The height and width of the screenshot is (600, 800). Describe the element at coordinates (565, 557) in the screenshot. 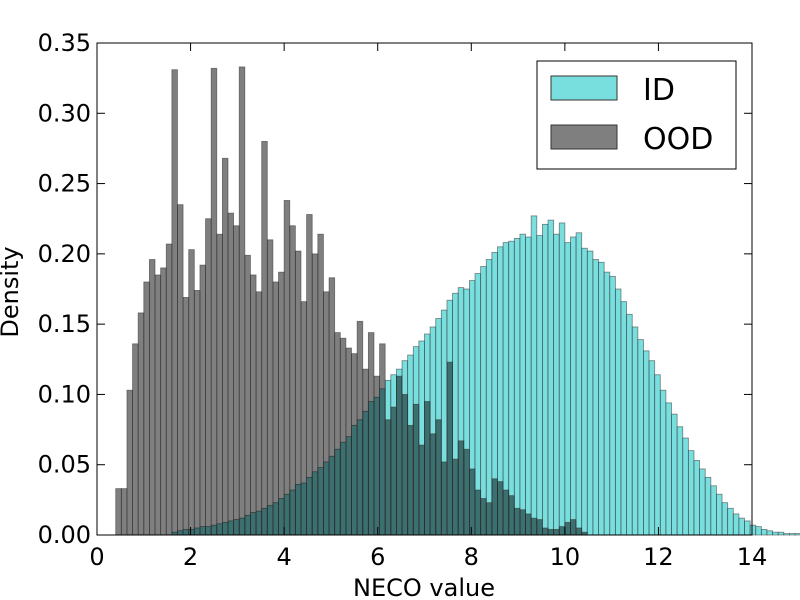

I see `x-tick-label-5: 10` at that location.